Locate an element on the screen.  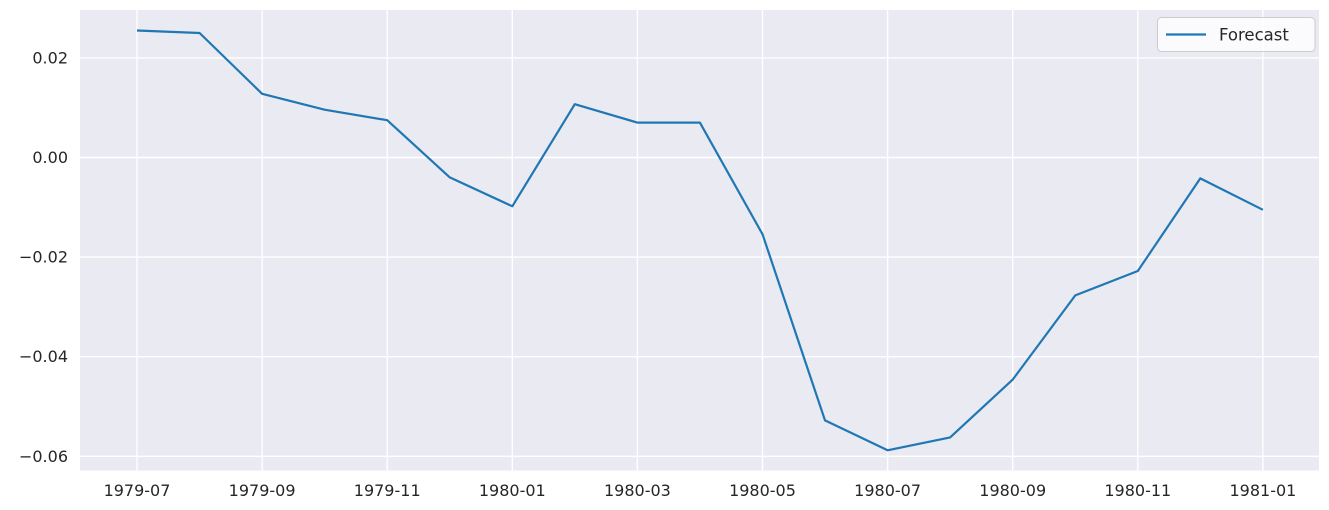
x-tick-label: 1980-09 is located at coordinates (1012, 490).